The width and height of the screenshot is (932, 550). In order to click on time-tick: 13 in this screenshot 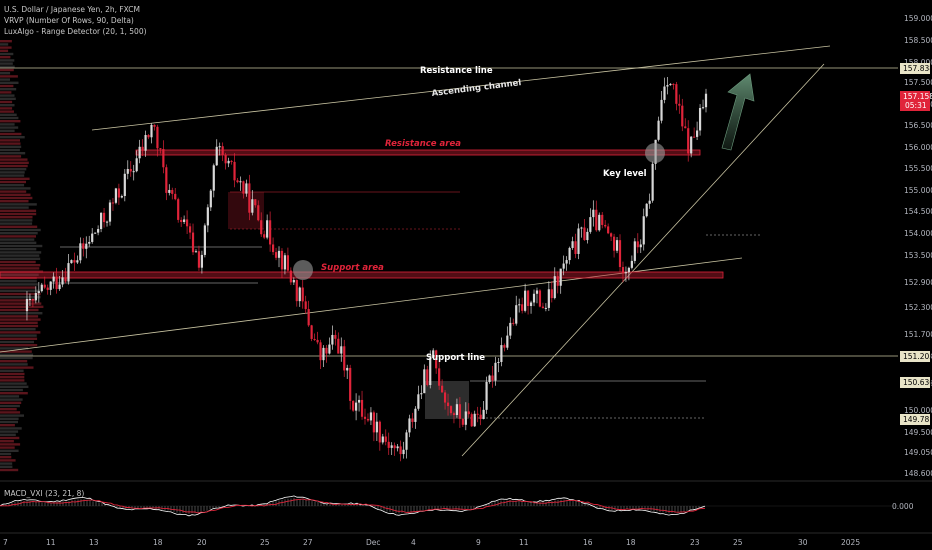, I will do `click(94, 542)`.